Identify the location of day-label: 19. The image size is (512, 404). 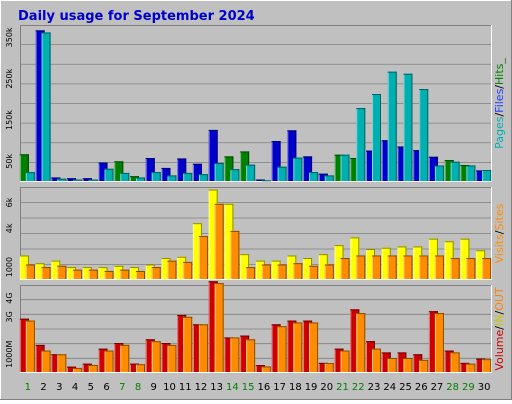
(311, 387).